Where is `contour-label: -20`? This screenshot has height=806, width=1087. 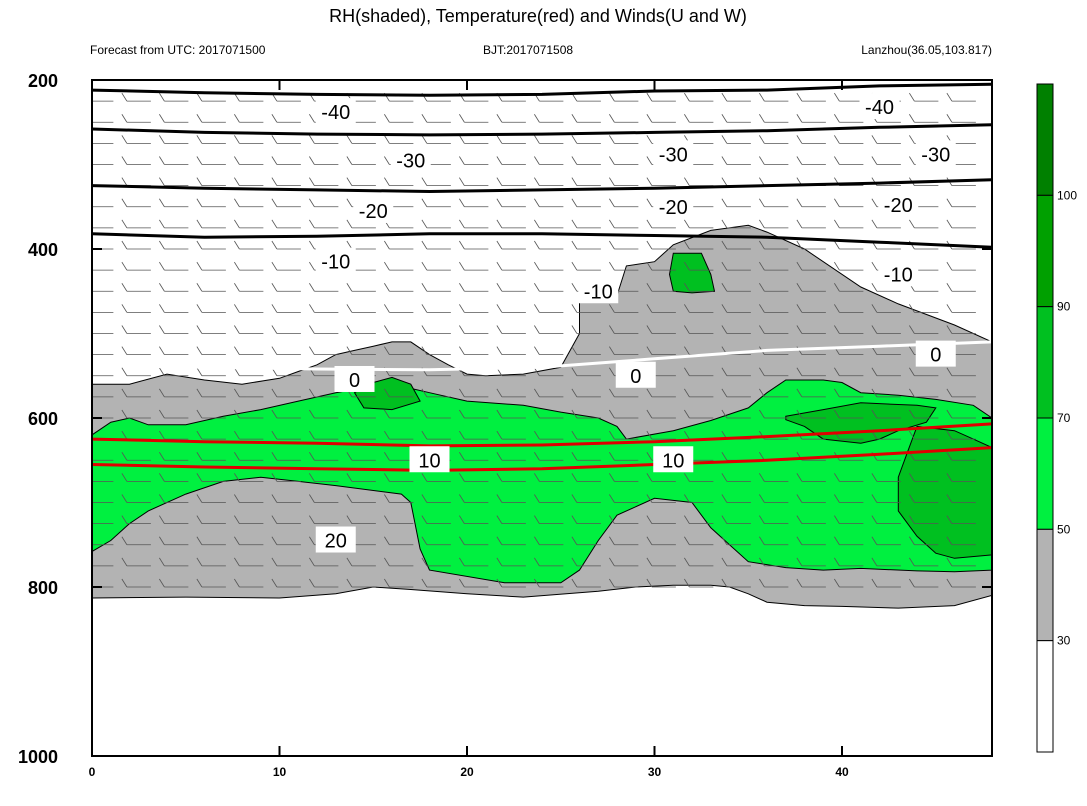
contour-label: -20 is located at coordinates (898, 206).